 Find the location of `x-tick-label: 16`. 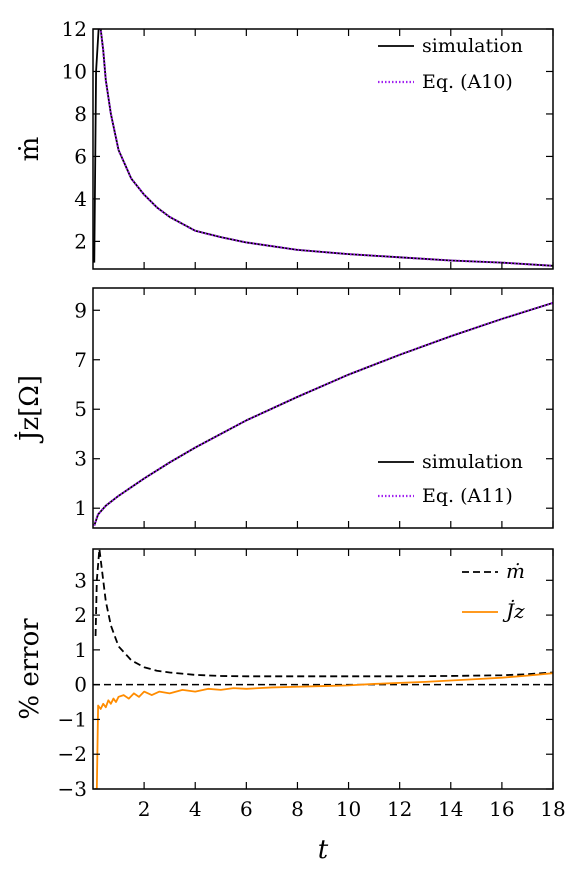

x-tick-label: 16 is located at coordinates (501, 809).